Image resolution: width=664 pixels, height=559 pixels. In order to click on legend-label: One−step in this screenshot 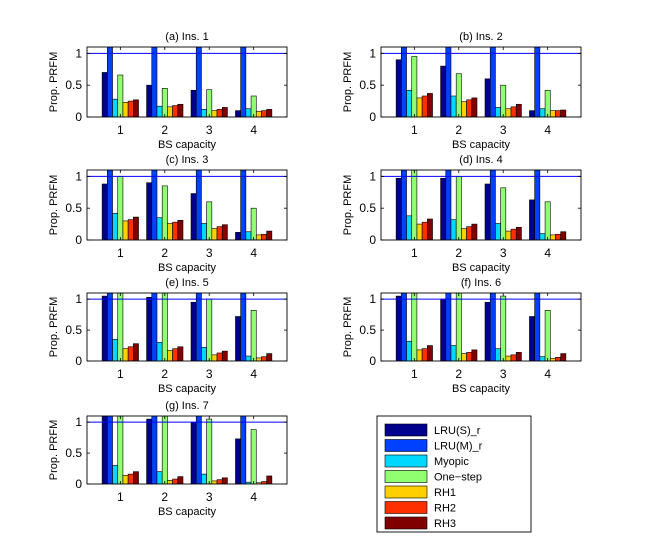, I will do `click(458, 478)`.